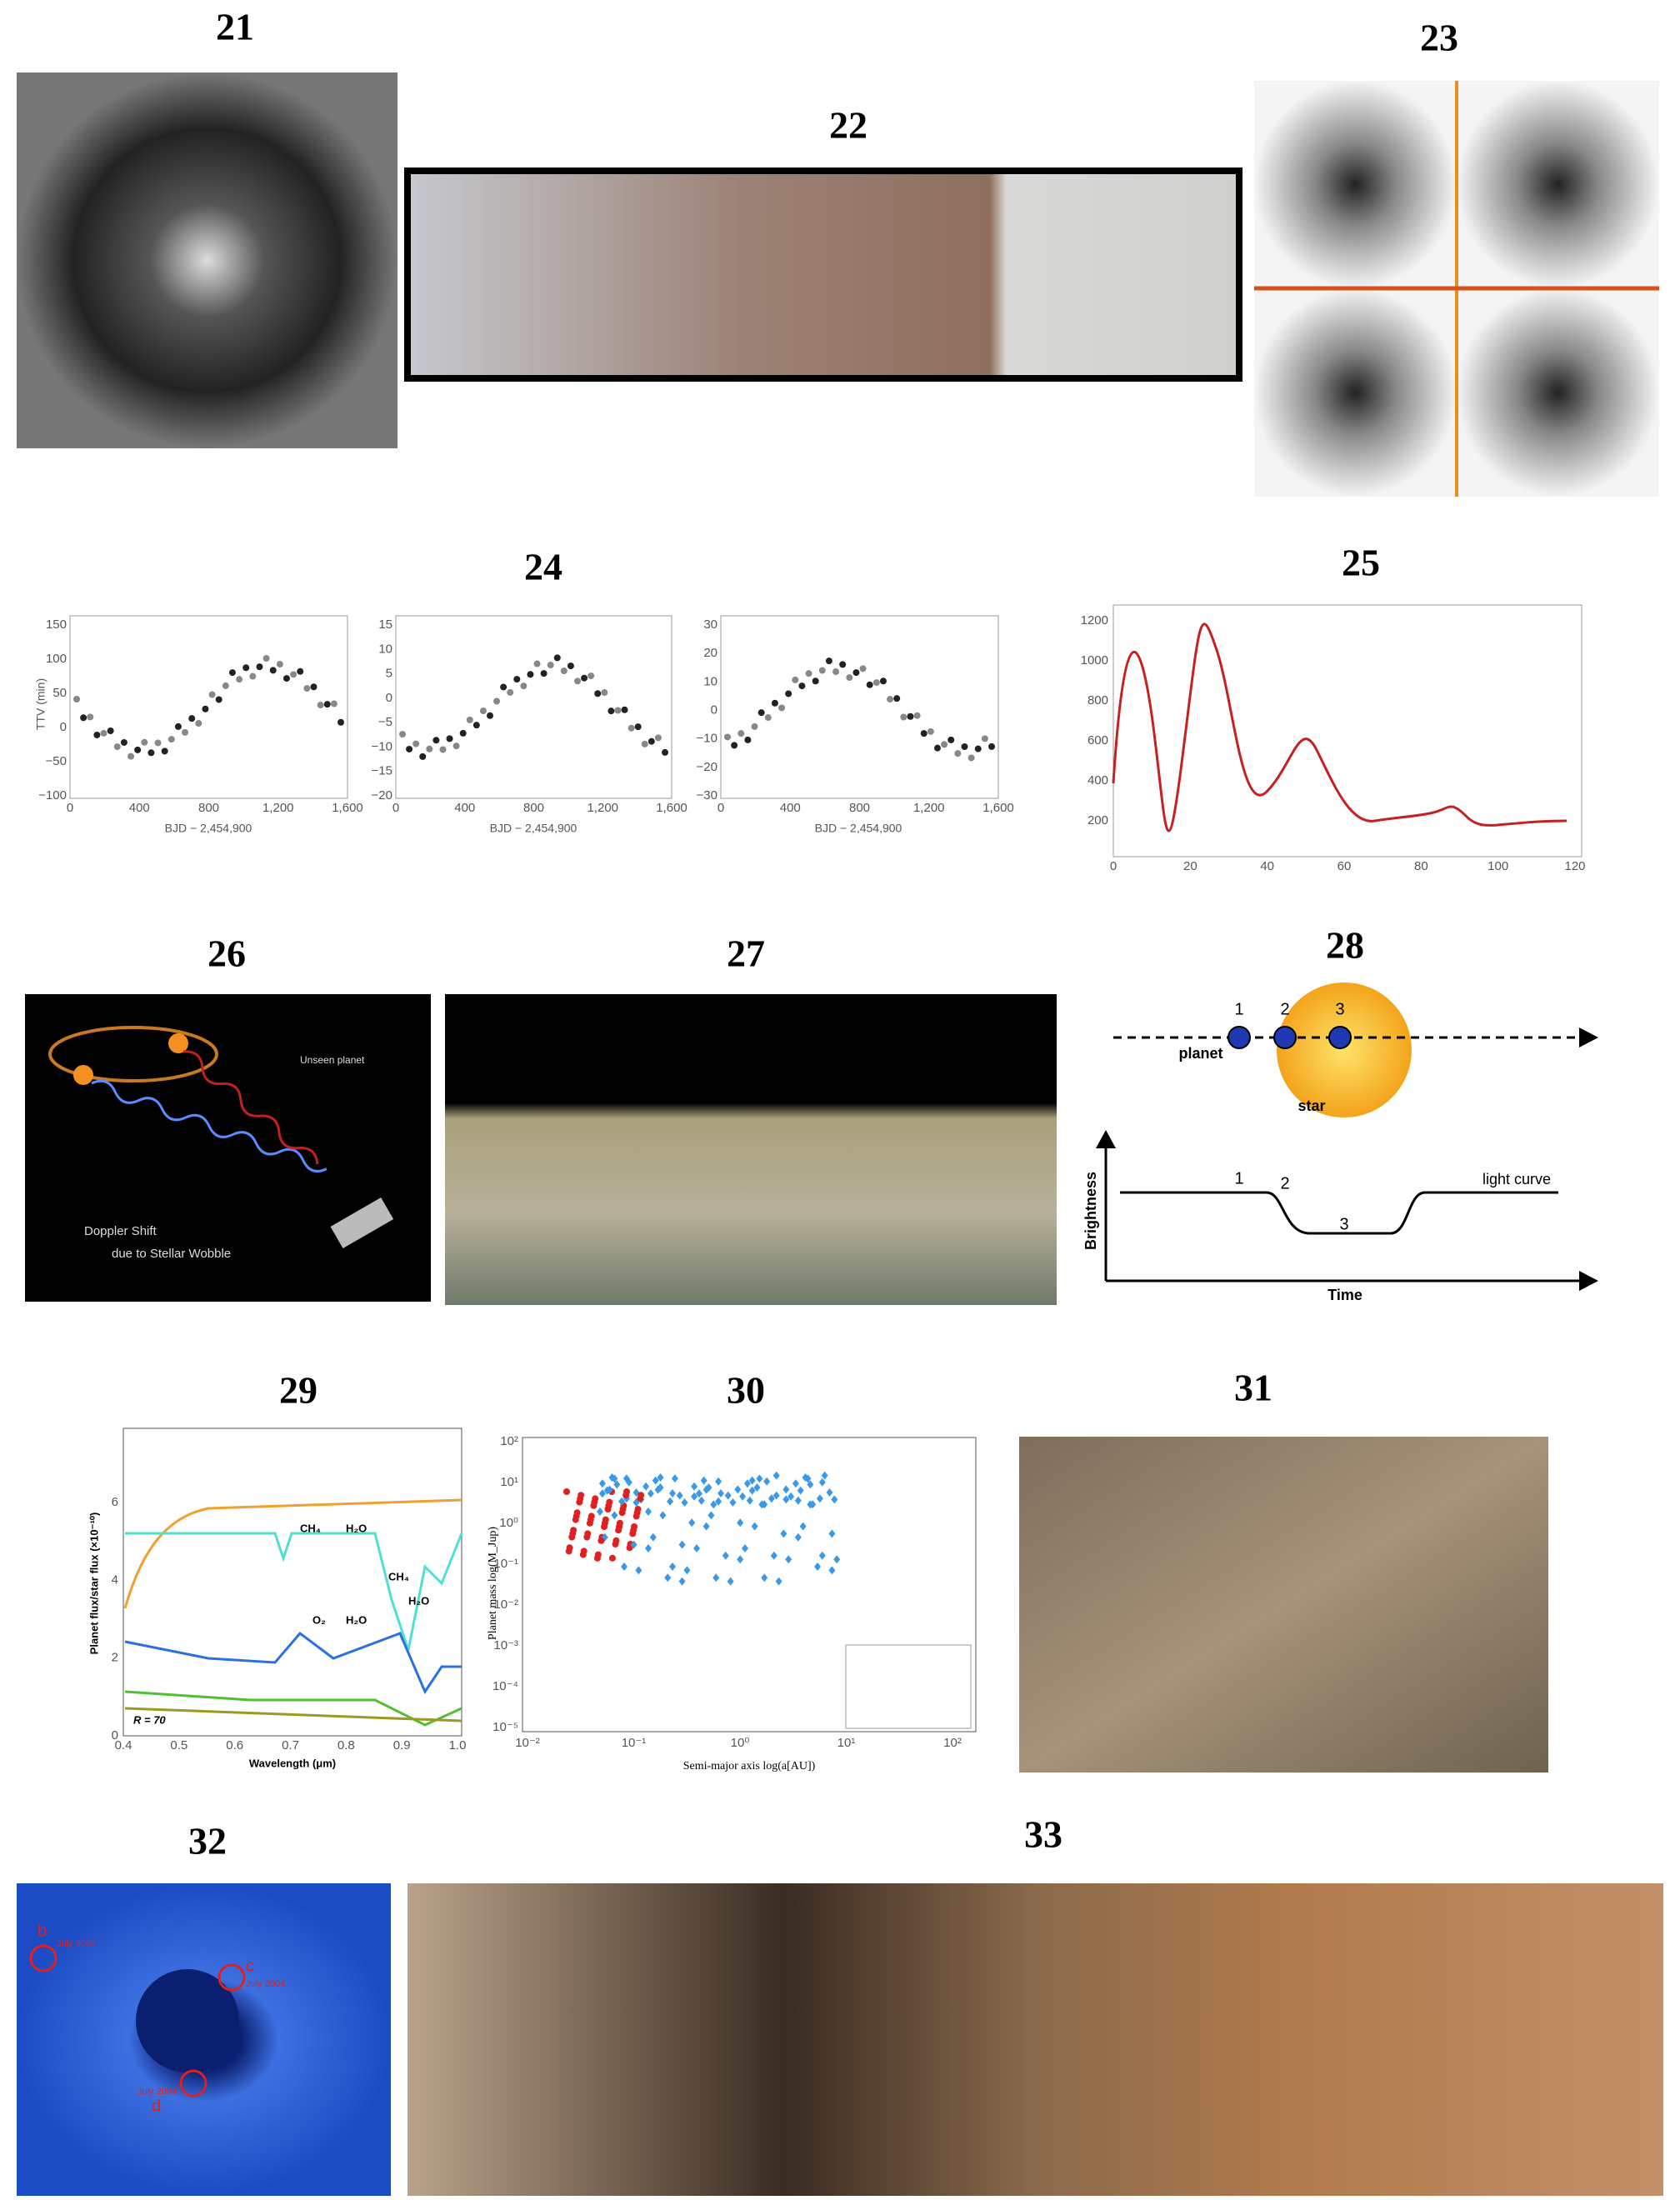 Image resolution: width=1680 pixels, height=2200 pixels. Describe the element at coordinates (859, 828) in the screenshot. I see `x-axis-label: BJD − 2,454,900` at that location.